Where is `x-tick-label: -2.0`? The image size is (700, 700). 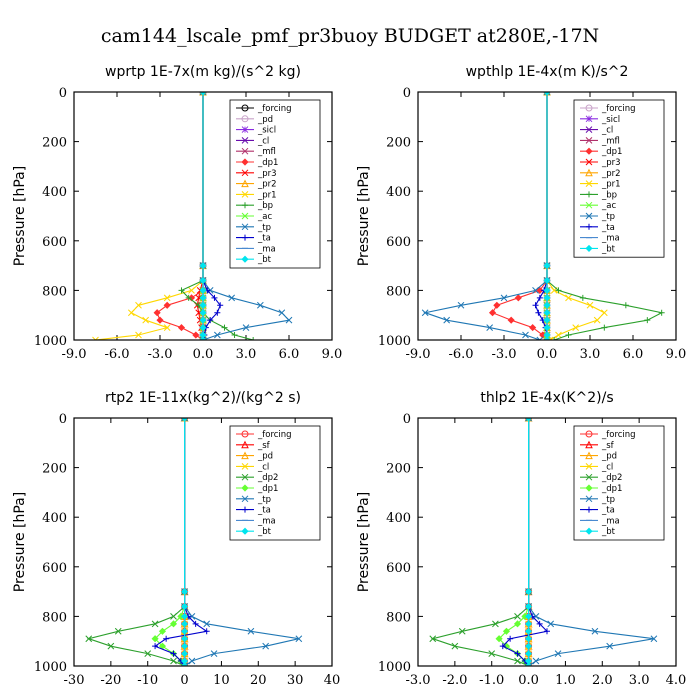
x-tick-label: -2.0 is located at coordinates (454, 680).